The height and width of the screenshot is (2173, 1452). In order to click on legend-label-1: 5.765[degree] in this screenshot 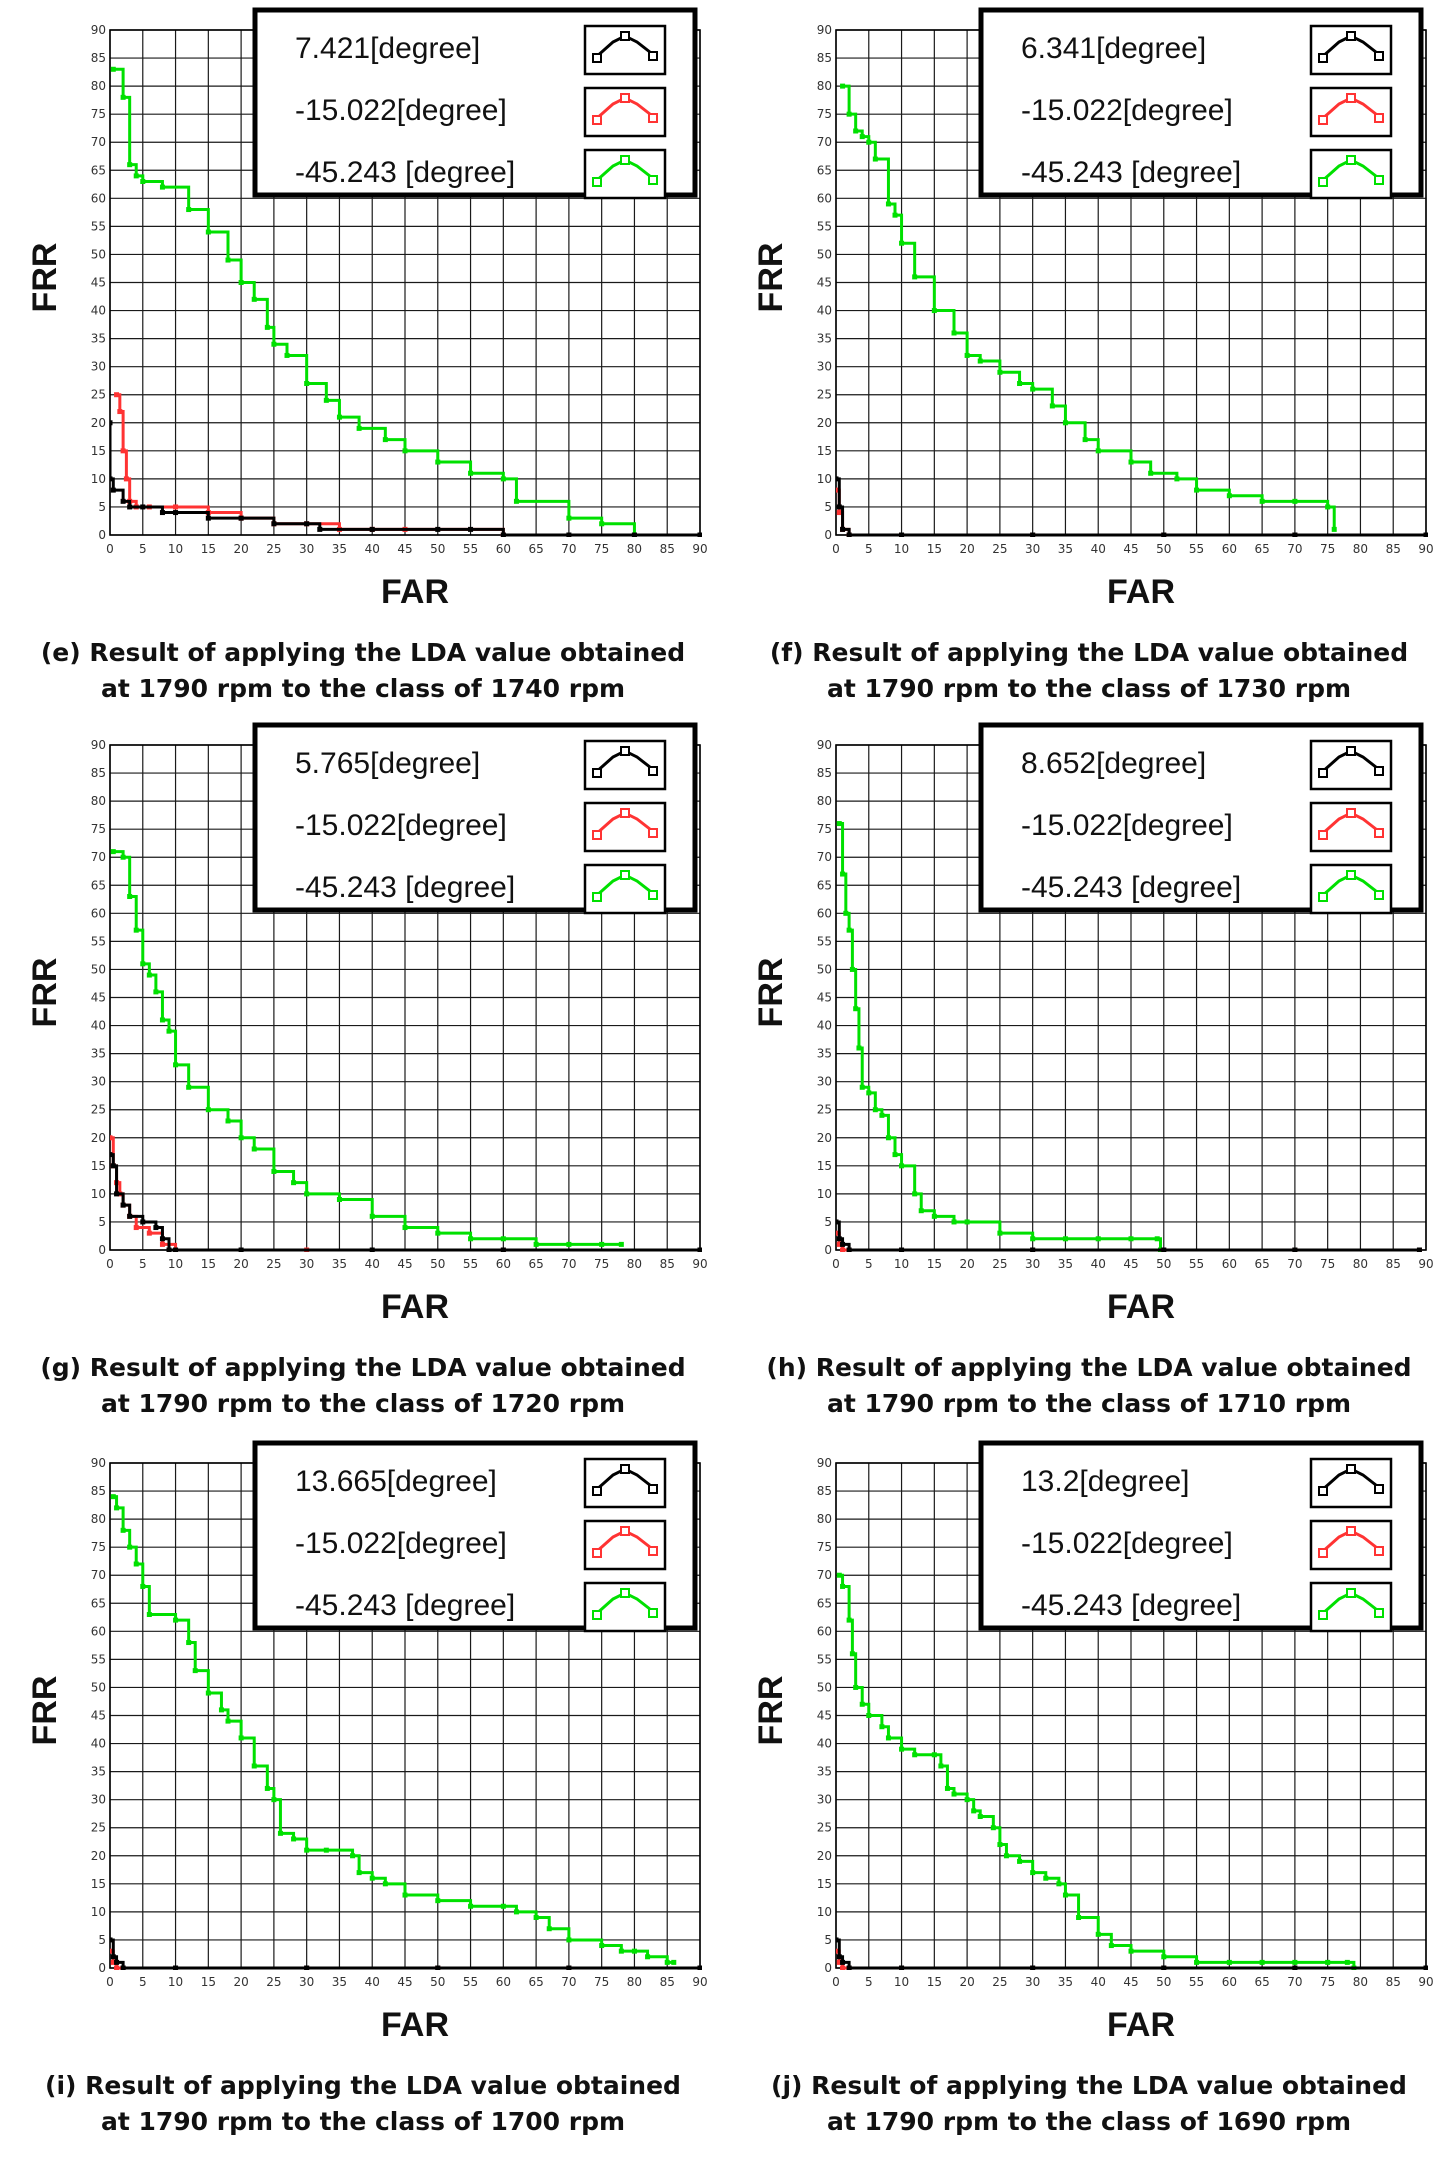, I will do `click(387, 763)`.